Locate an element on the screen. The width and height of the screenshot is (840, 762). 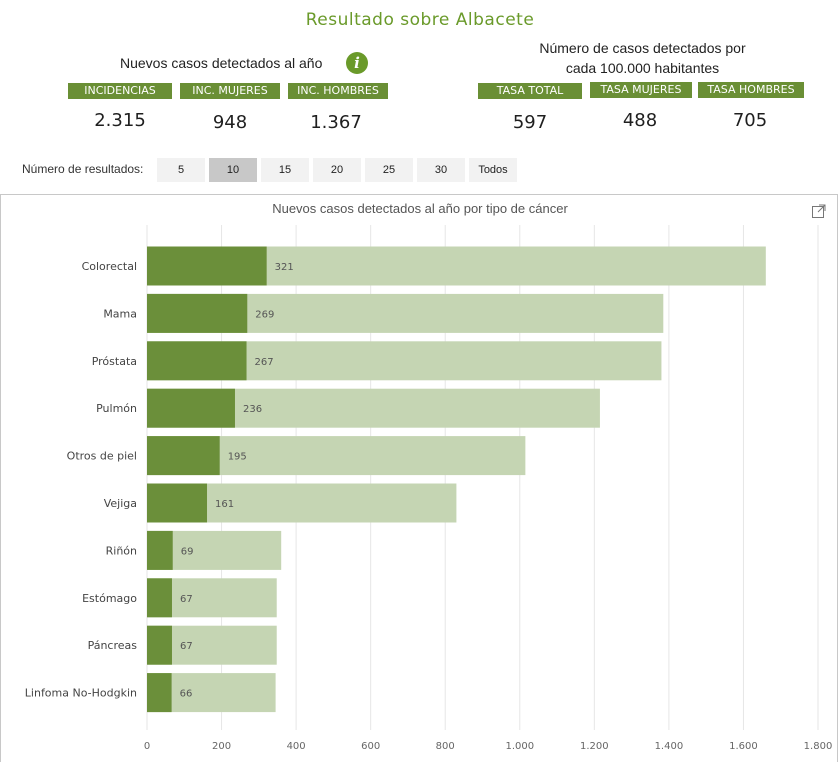
data-label: 69 is located at coordinates (187, 551).